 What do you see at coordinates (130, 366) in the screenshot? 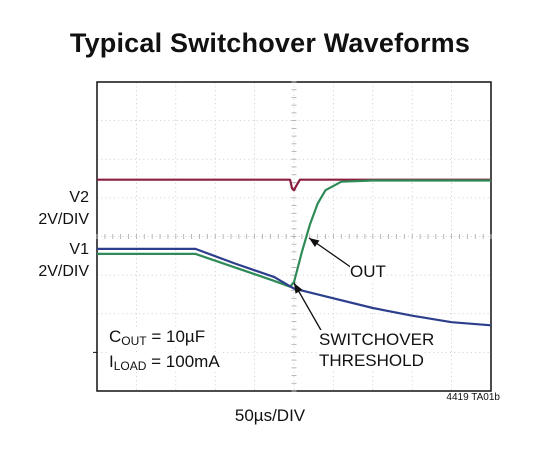
I see `iload-subscript: LOAD` at bounding box center [130, 366].